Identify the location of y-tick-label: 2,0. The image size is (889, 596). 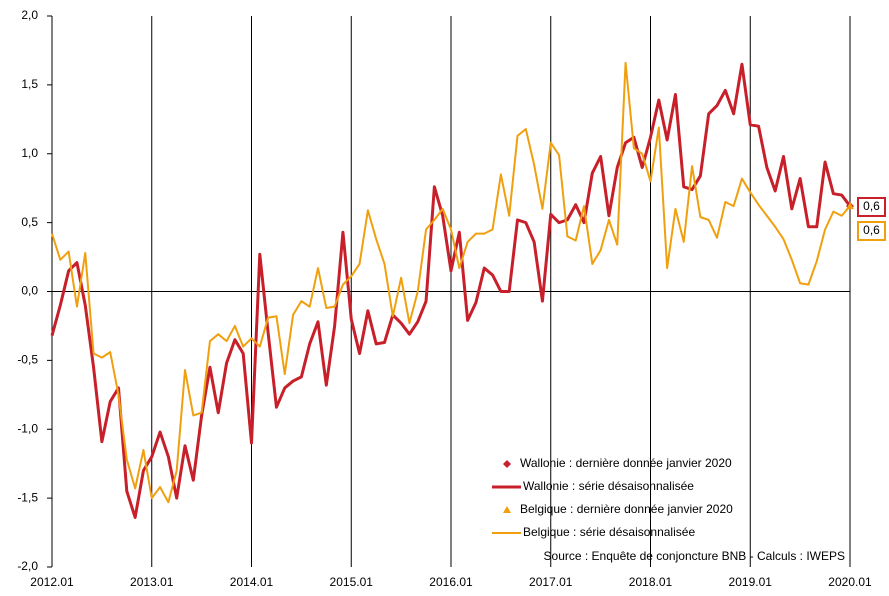
(29, 15).